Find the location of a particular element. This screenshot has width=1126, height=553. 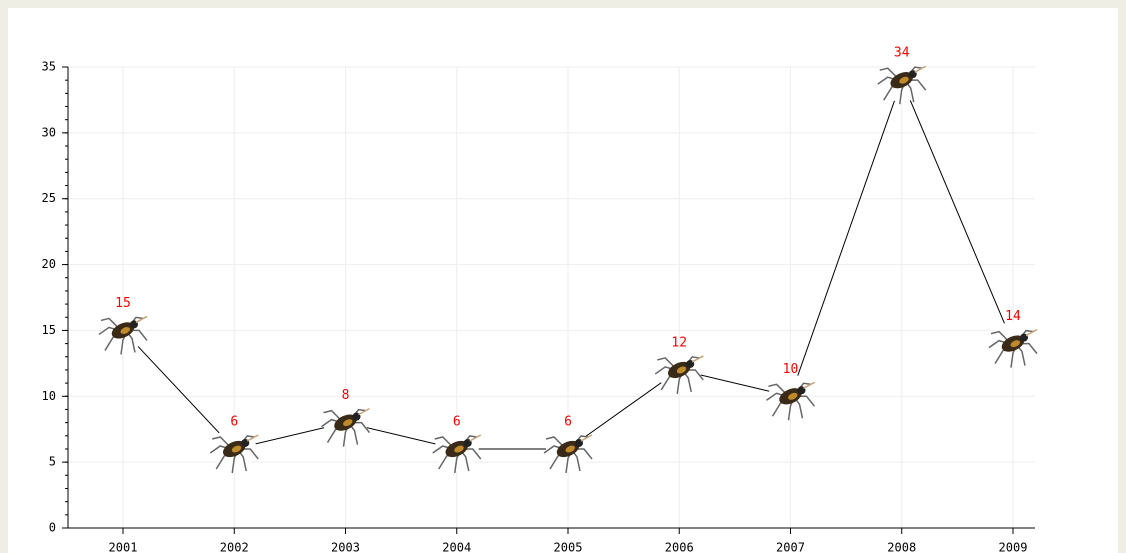

x-tick-label: 2004 is located at coordinates (456, 547).